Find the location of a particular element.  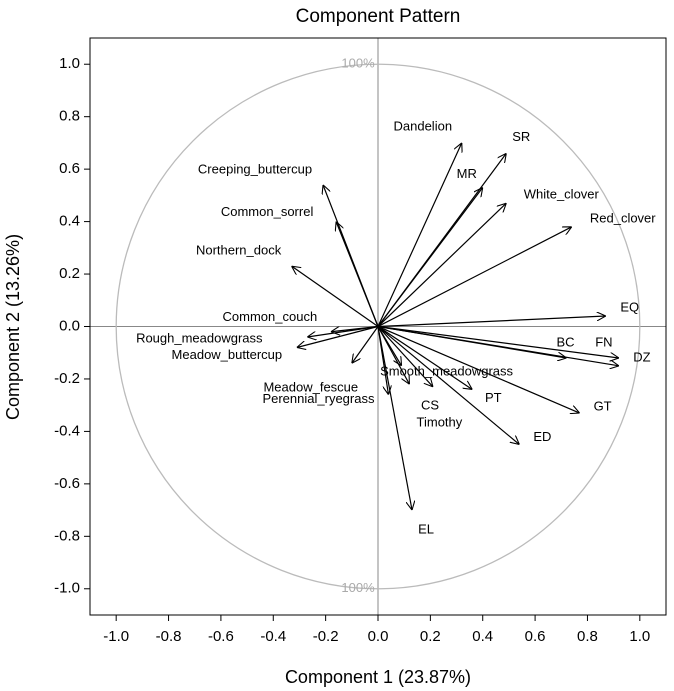

arrow-label: Common_couch is located at coordinates (270, 316).